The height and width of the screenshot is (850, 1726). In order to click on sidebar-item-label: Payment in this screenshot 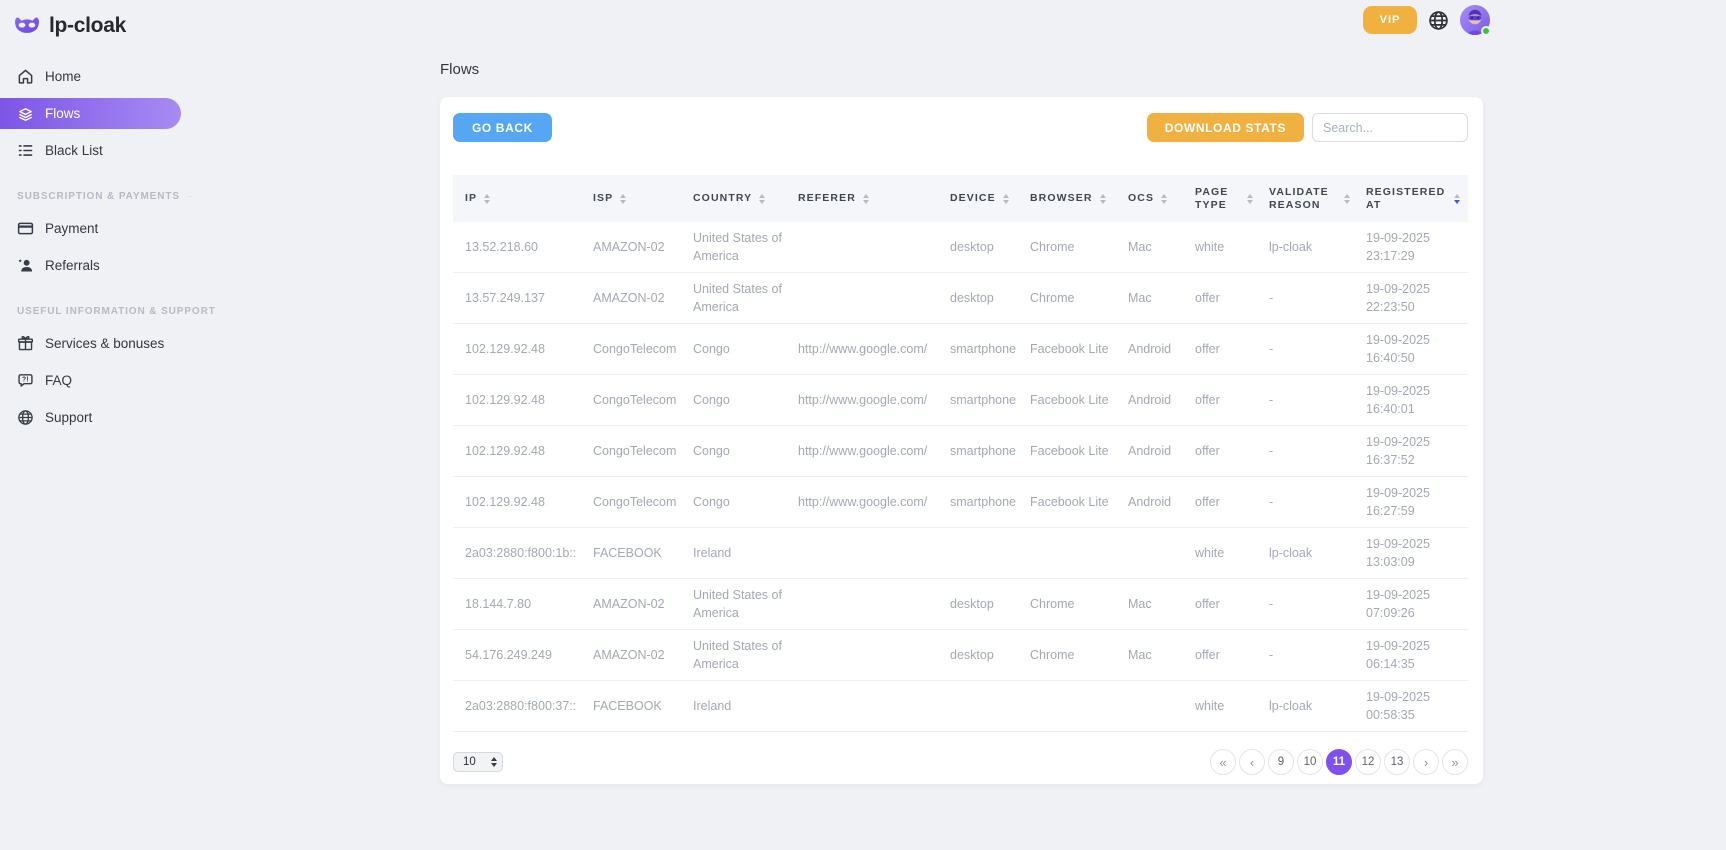, I will do `click(72, 228)`.